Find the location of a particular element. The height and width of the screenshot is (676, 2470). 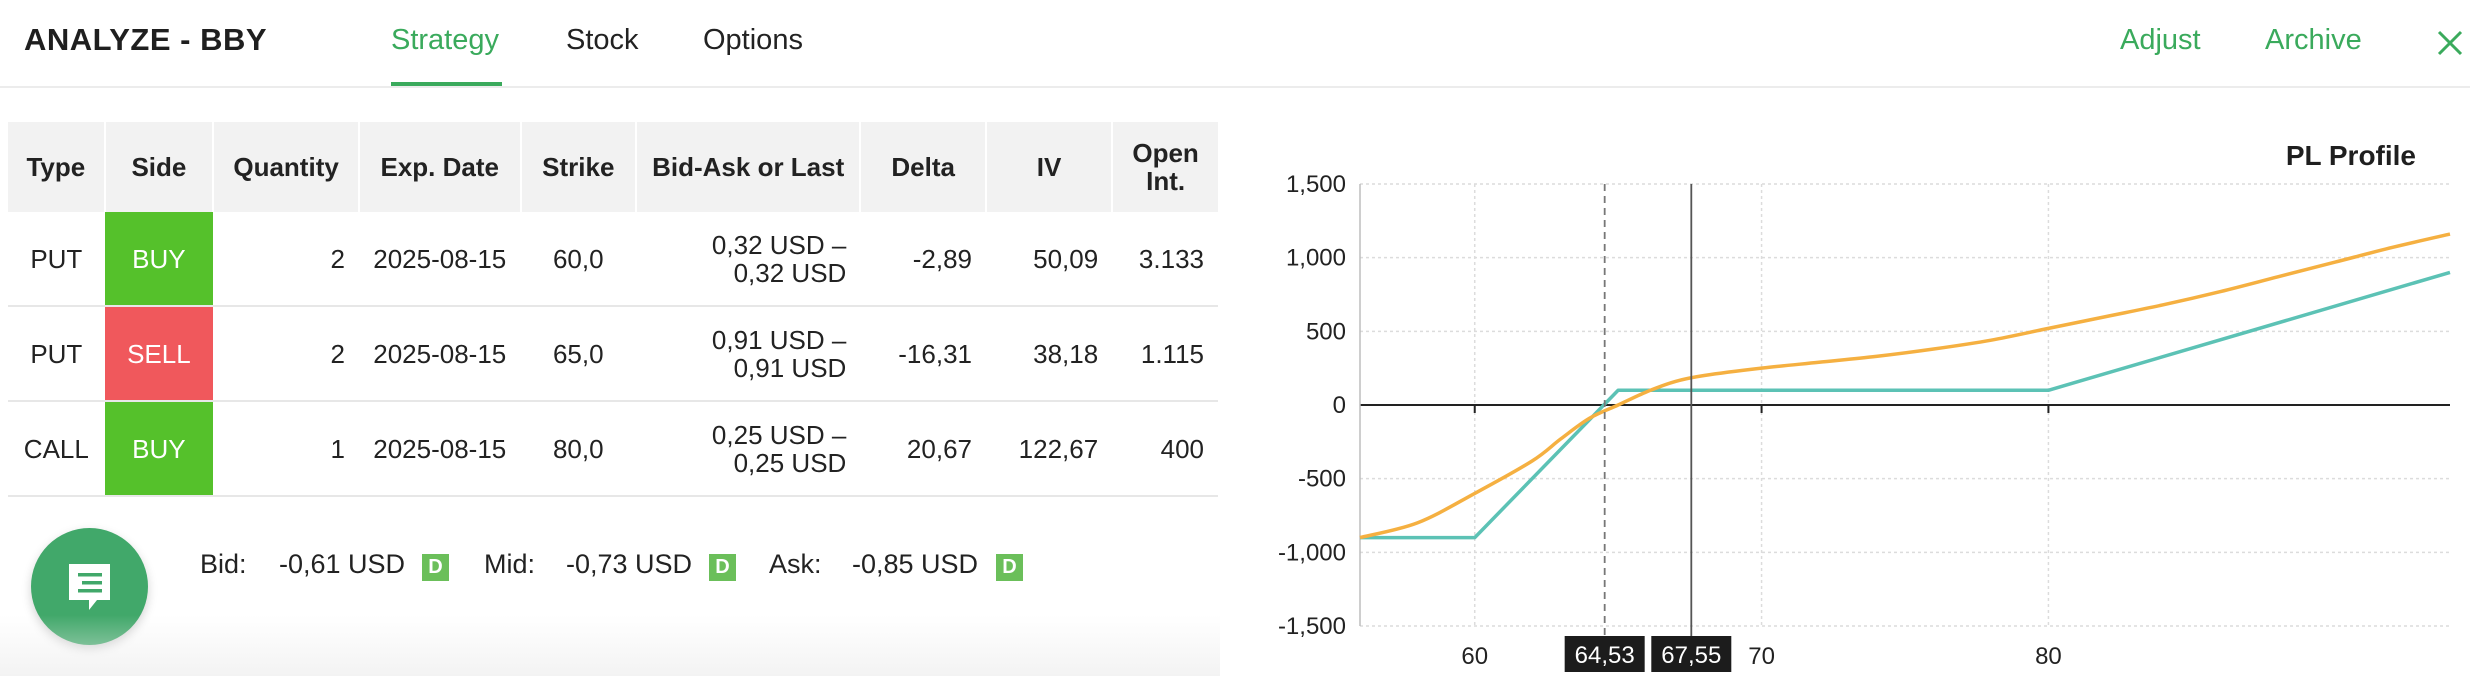

adjust-button: Adjust is located at coordinates (2160, 40).